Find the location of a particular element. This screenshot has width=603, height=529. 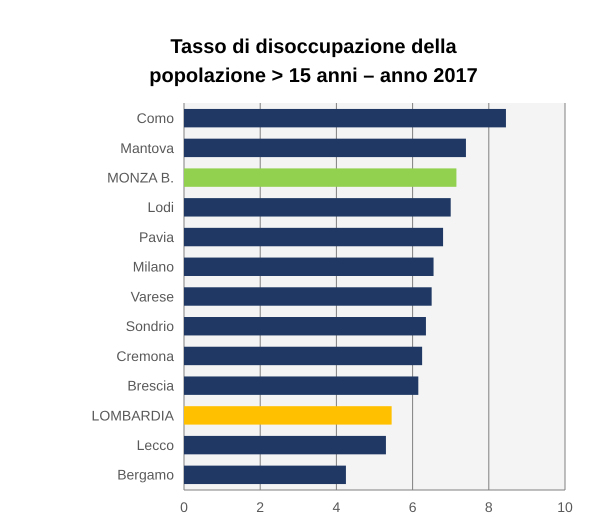

y-tick-label: LOMBARDIA is located at coordinates (133, 415).